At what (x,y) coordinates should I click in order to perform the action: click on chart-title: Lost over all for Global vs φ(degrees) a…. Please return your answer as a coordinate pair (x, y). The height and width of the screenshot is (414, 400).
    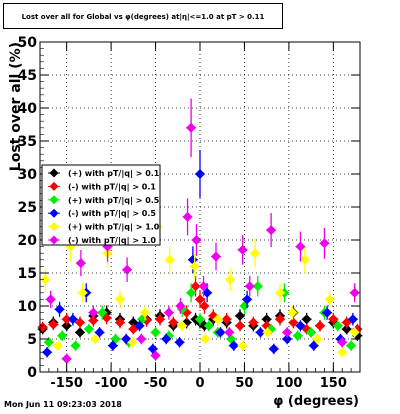
    Looking at the image, I should click on (143, 17).